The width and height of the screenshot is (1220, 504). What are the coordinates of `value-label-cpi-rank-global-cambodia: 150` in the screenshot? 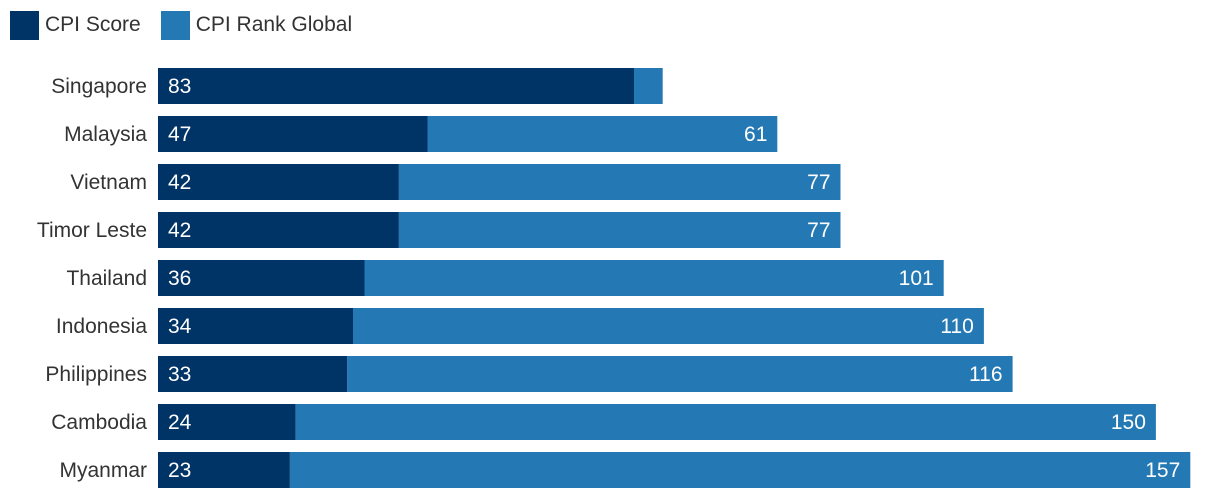 It's located at (1128, 422).